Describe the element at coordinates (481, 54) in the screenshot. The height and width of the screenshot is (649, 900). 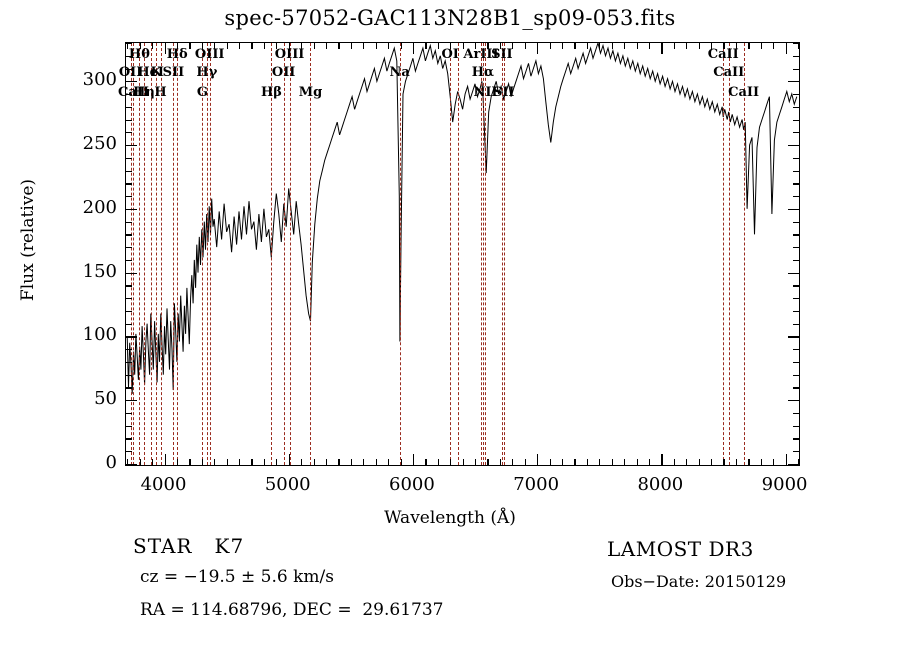
I see `spectral-line-label: ArIII` at that location.